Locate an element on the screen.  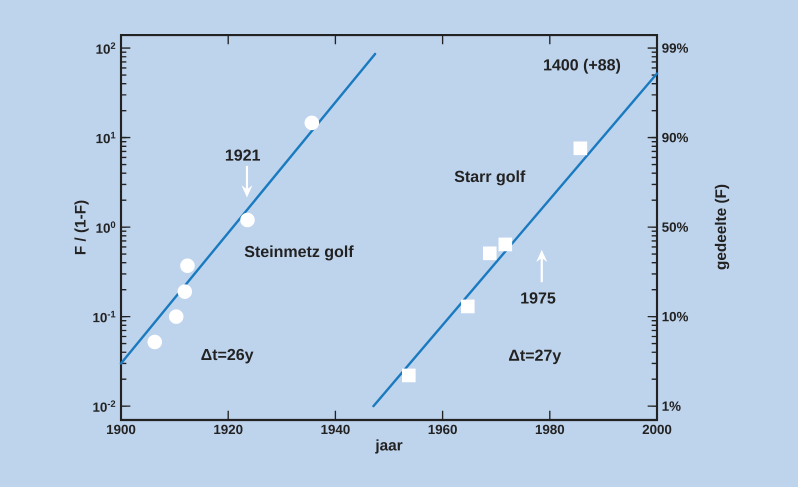
x-tick-label: 1920 is located at coordinates (228, 429).